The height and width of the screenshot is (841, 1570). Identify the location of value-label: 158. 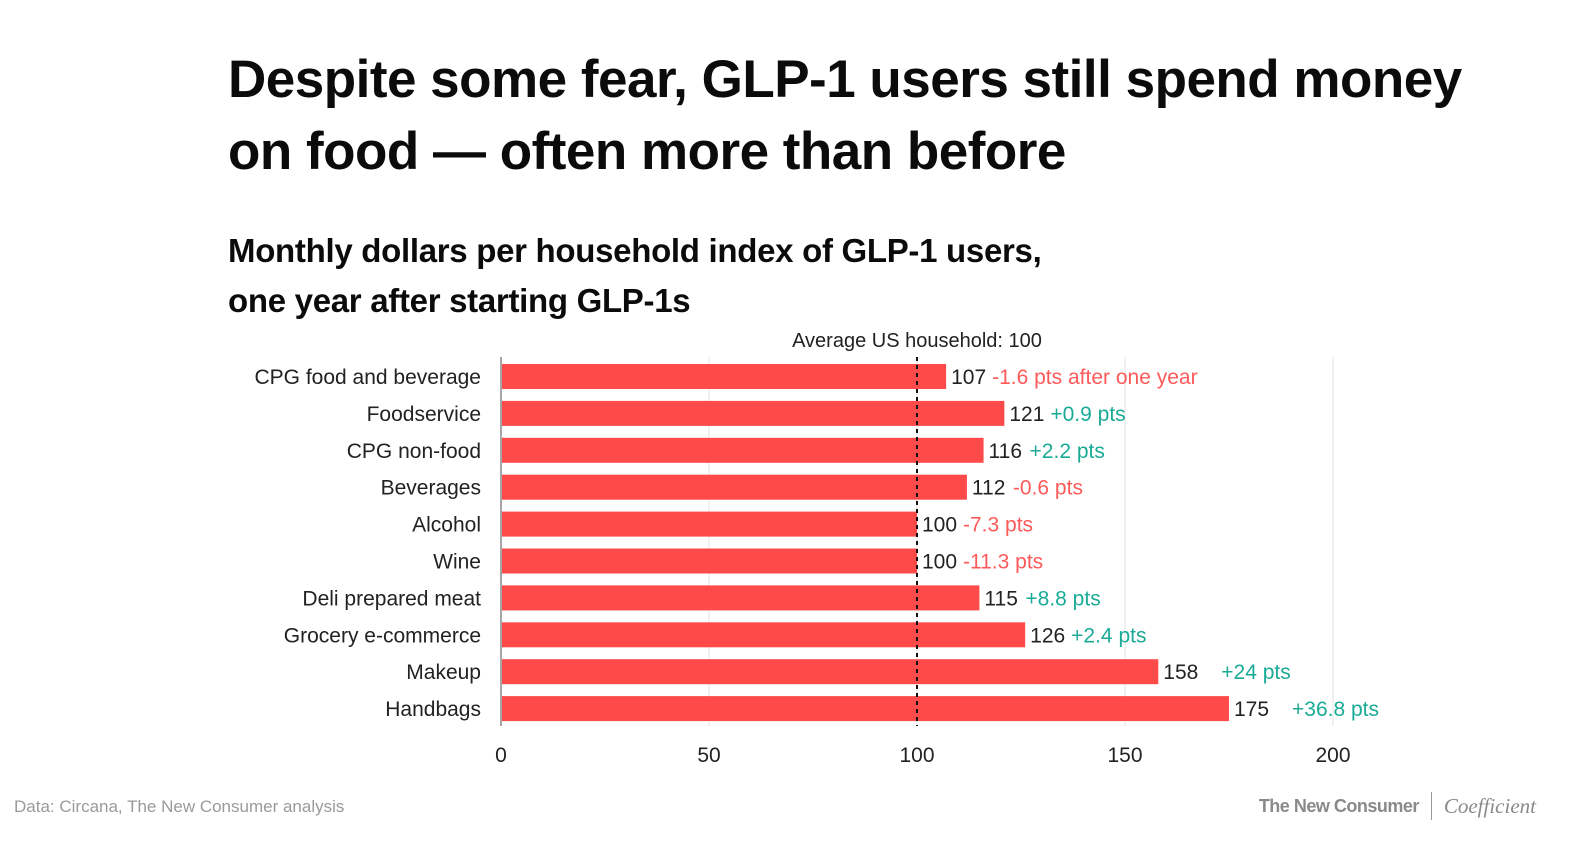
(1180, 672).